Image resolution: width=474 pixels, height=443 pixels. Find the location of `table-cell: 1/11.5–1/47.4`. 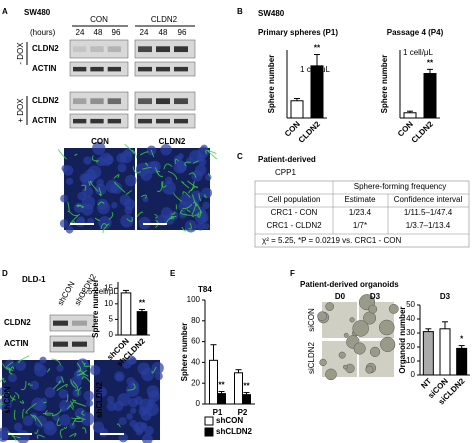

table-cell: 1/11.5–1/47.4 is located at coordinates (428, 212).